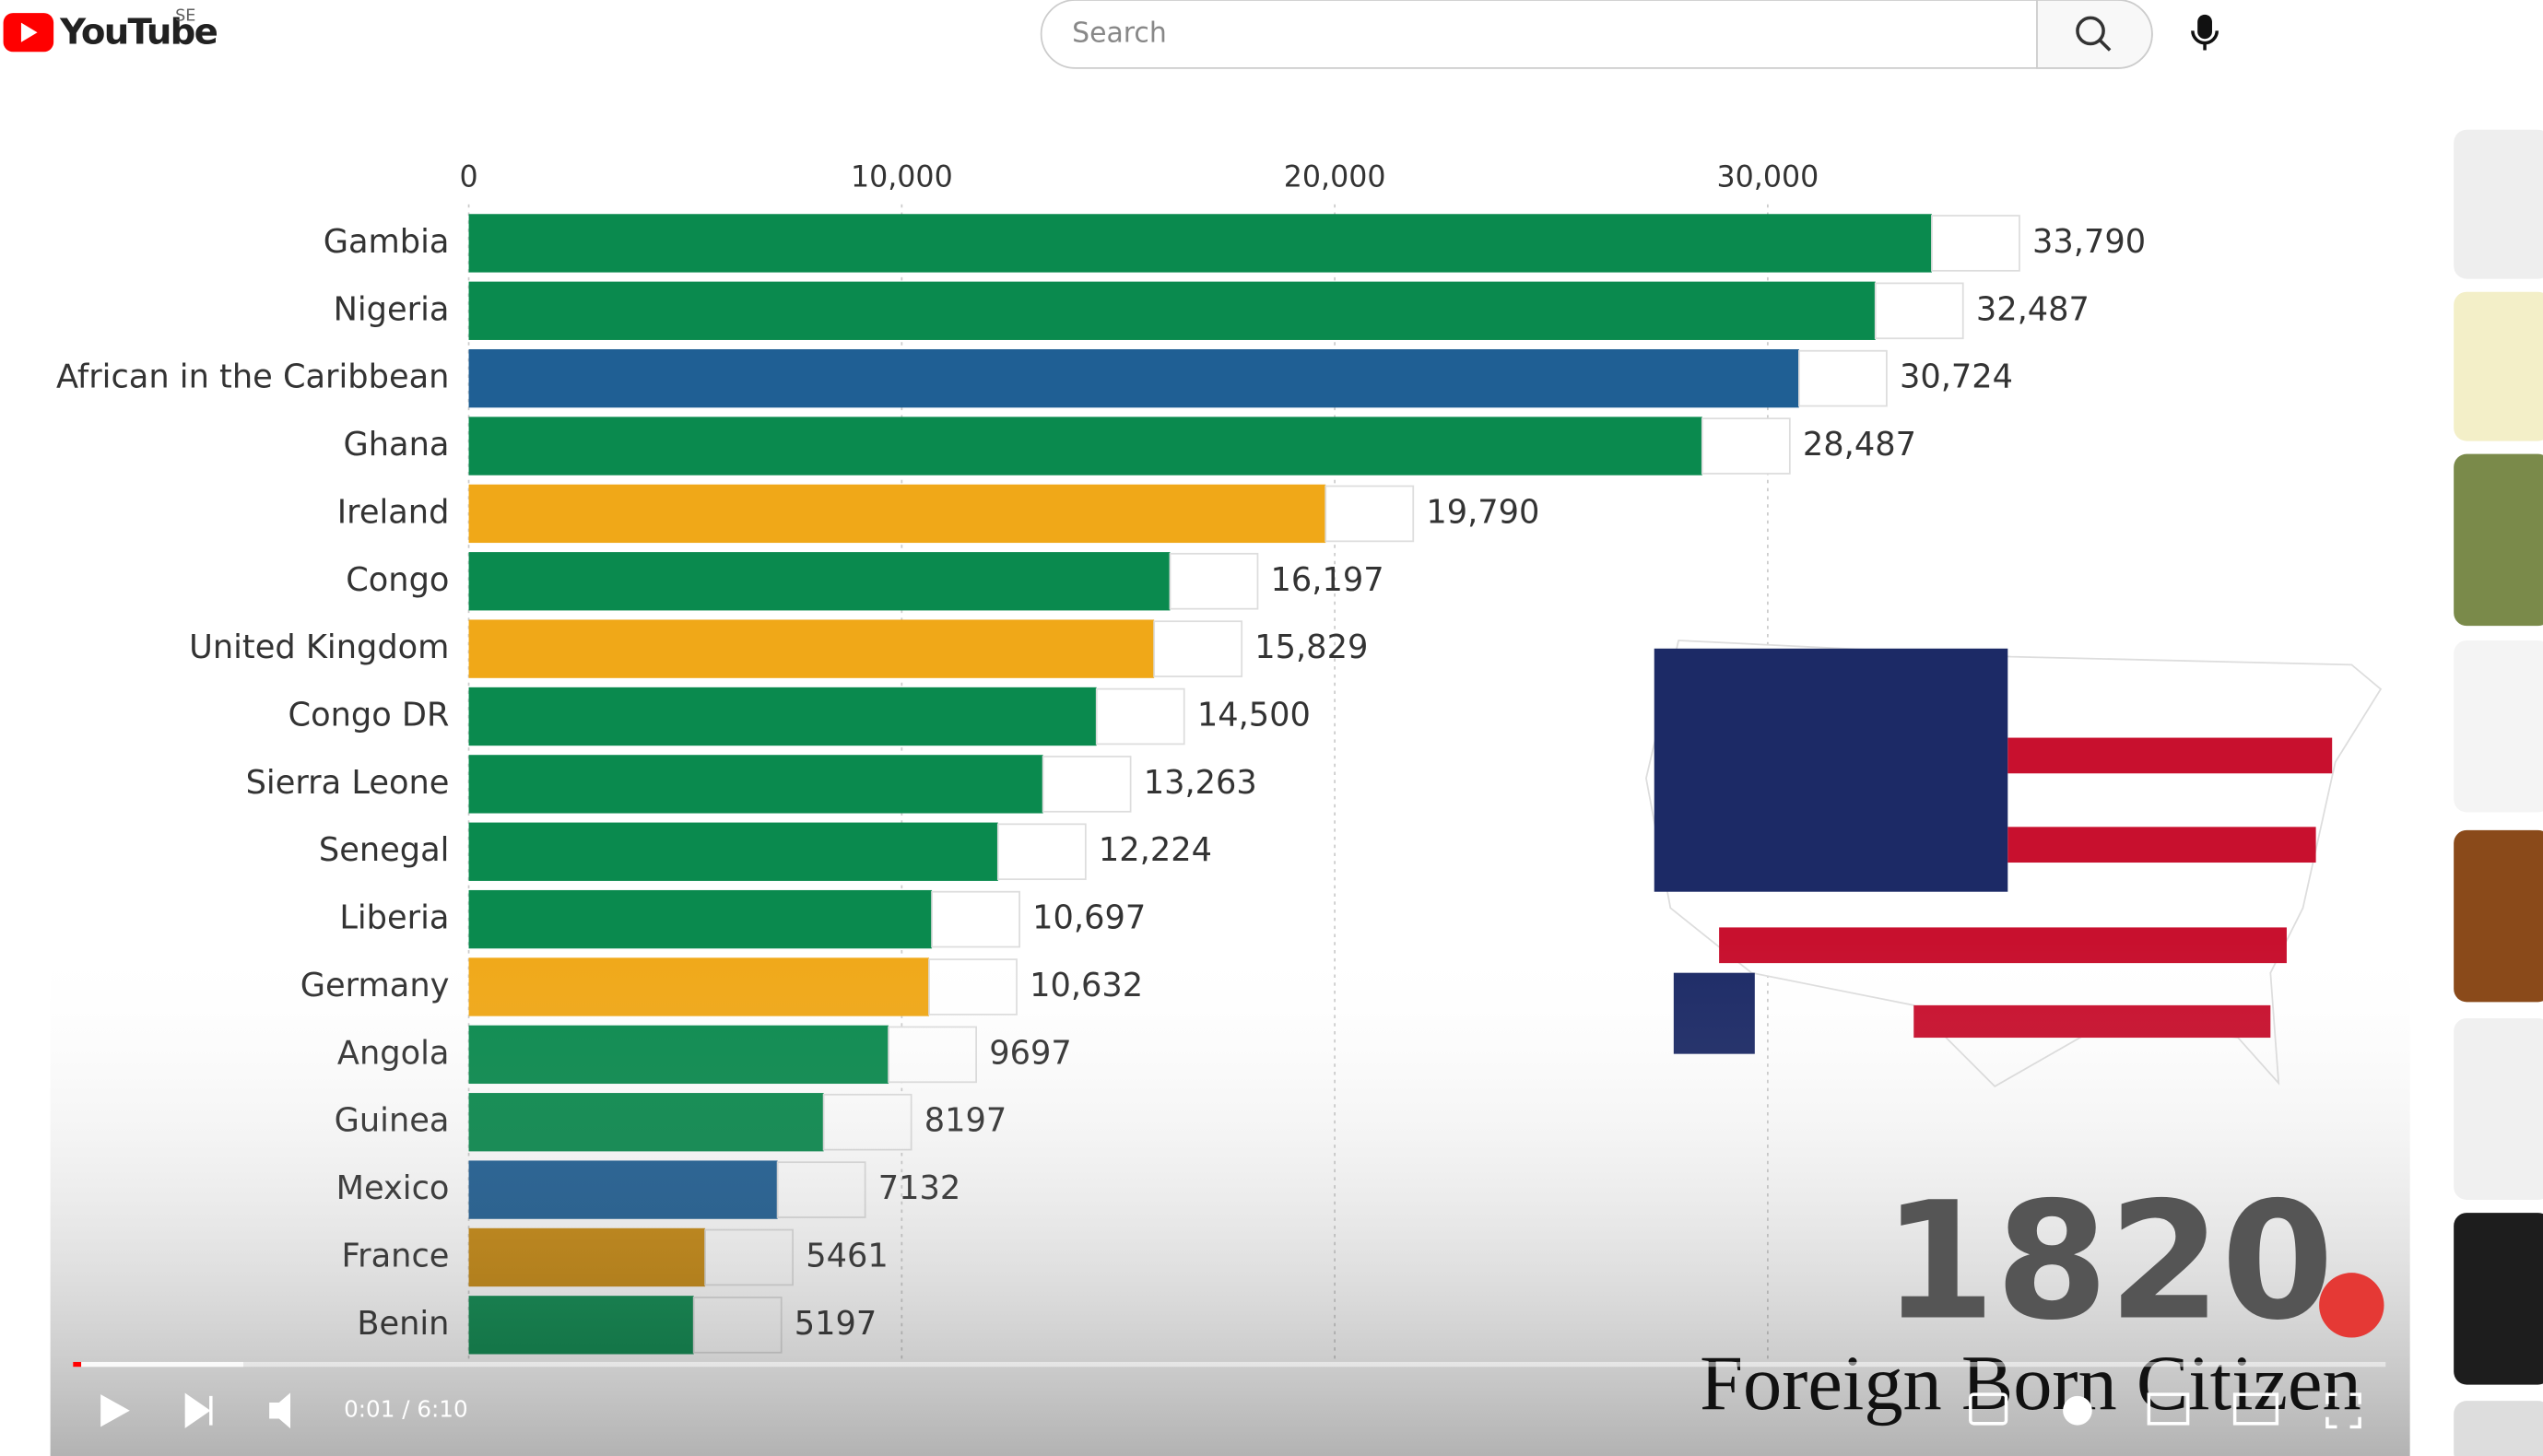 This screenshot has height=1456, width=2543. Describe the element at coordinates (1200, 783) in the screenshot. I see `value-label: 13,263` at that location.